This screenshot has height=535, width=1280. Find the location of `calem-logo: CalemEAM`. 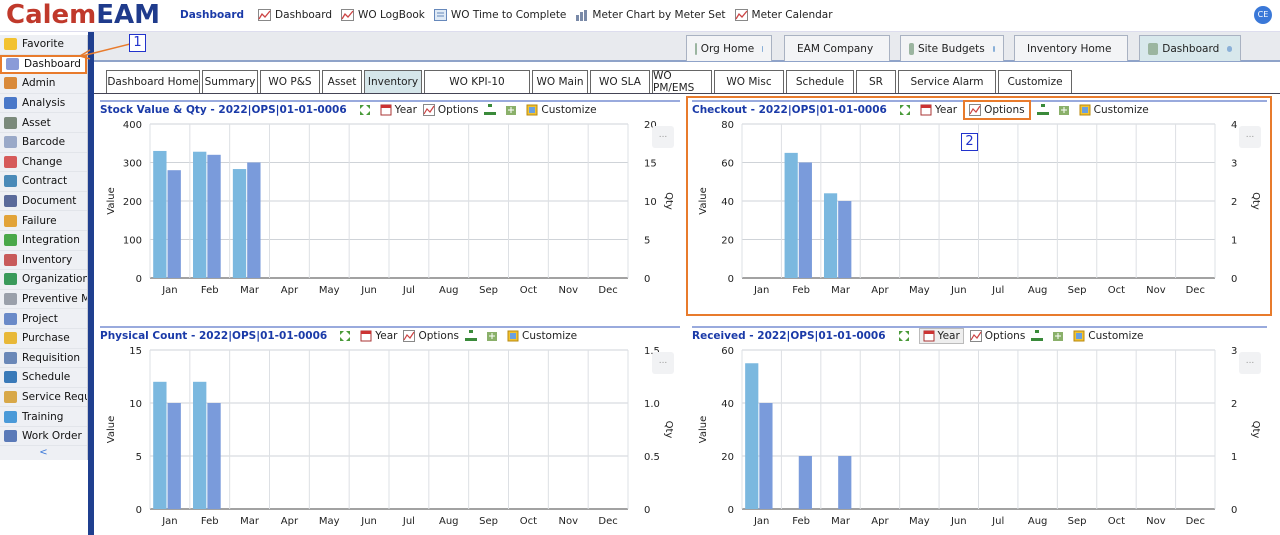

calem-logo: CalemEAM is located at coordinates (83, 15).